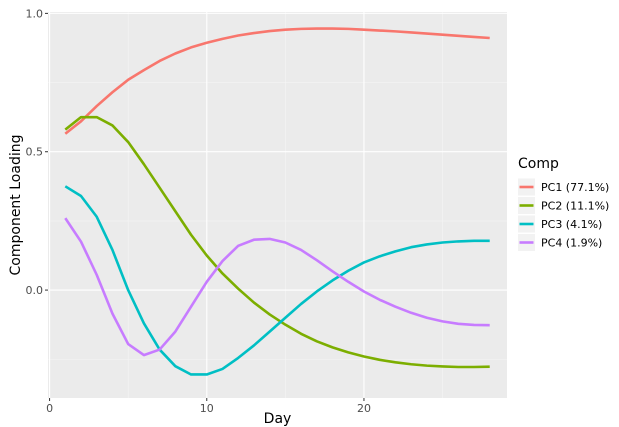  I want to click on x-tick-label: 20, so click(364, 408).